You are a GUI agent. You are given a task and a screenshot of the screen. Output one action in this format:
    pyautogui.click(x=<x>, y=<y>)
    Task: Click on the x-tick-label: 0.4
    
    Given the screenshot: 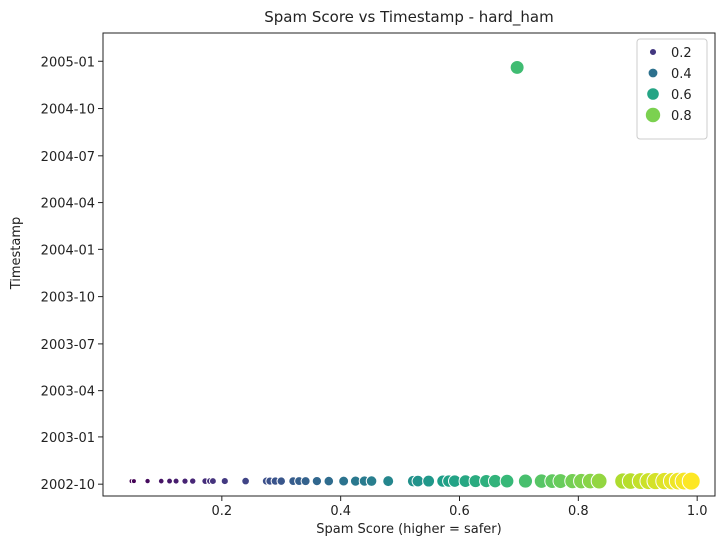 What is the action you would take?
    pyautogui.click(x=340, y=511)
    